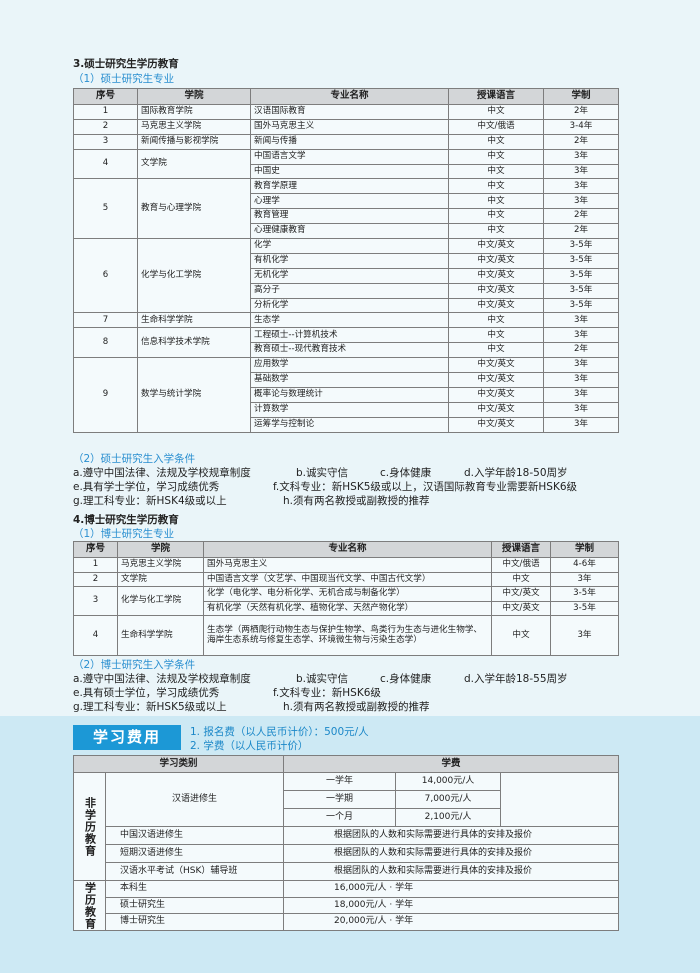  I want to click on table-row: 6 化学与化工学院 化学 中文/英文 3-5年, so click(346, 276).